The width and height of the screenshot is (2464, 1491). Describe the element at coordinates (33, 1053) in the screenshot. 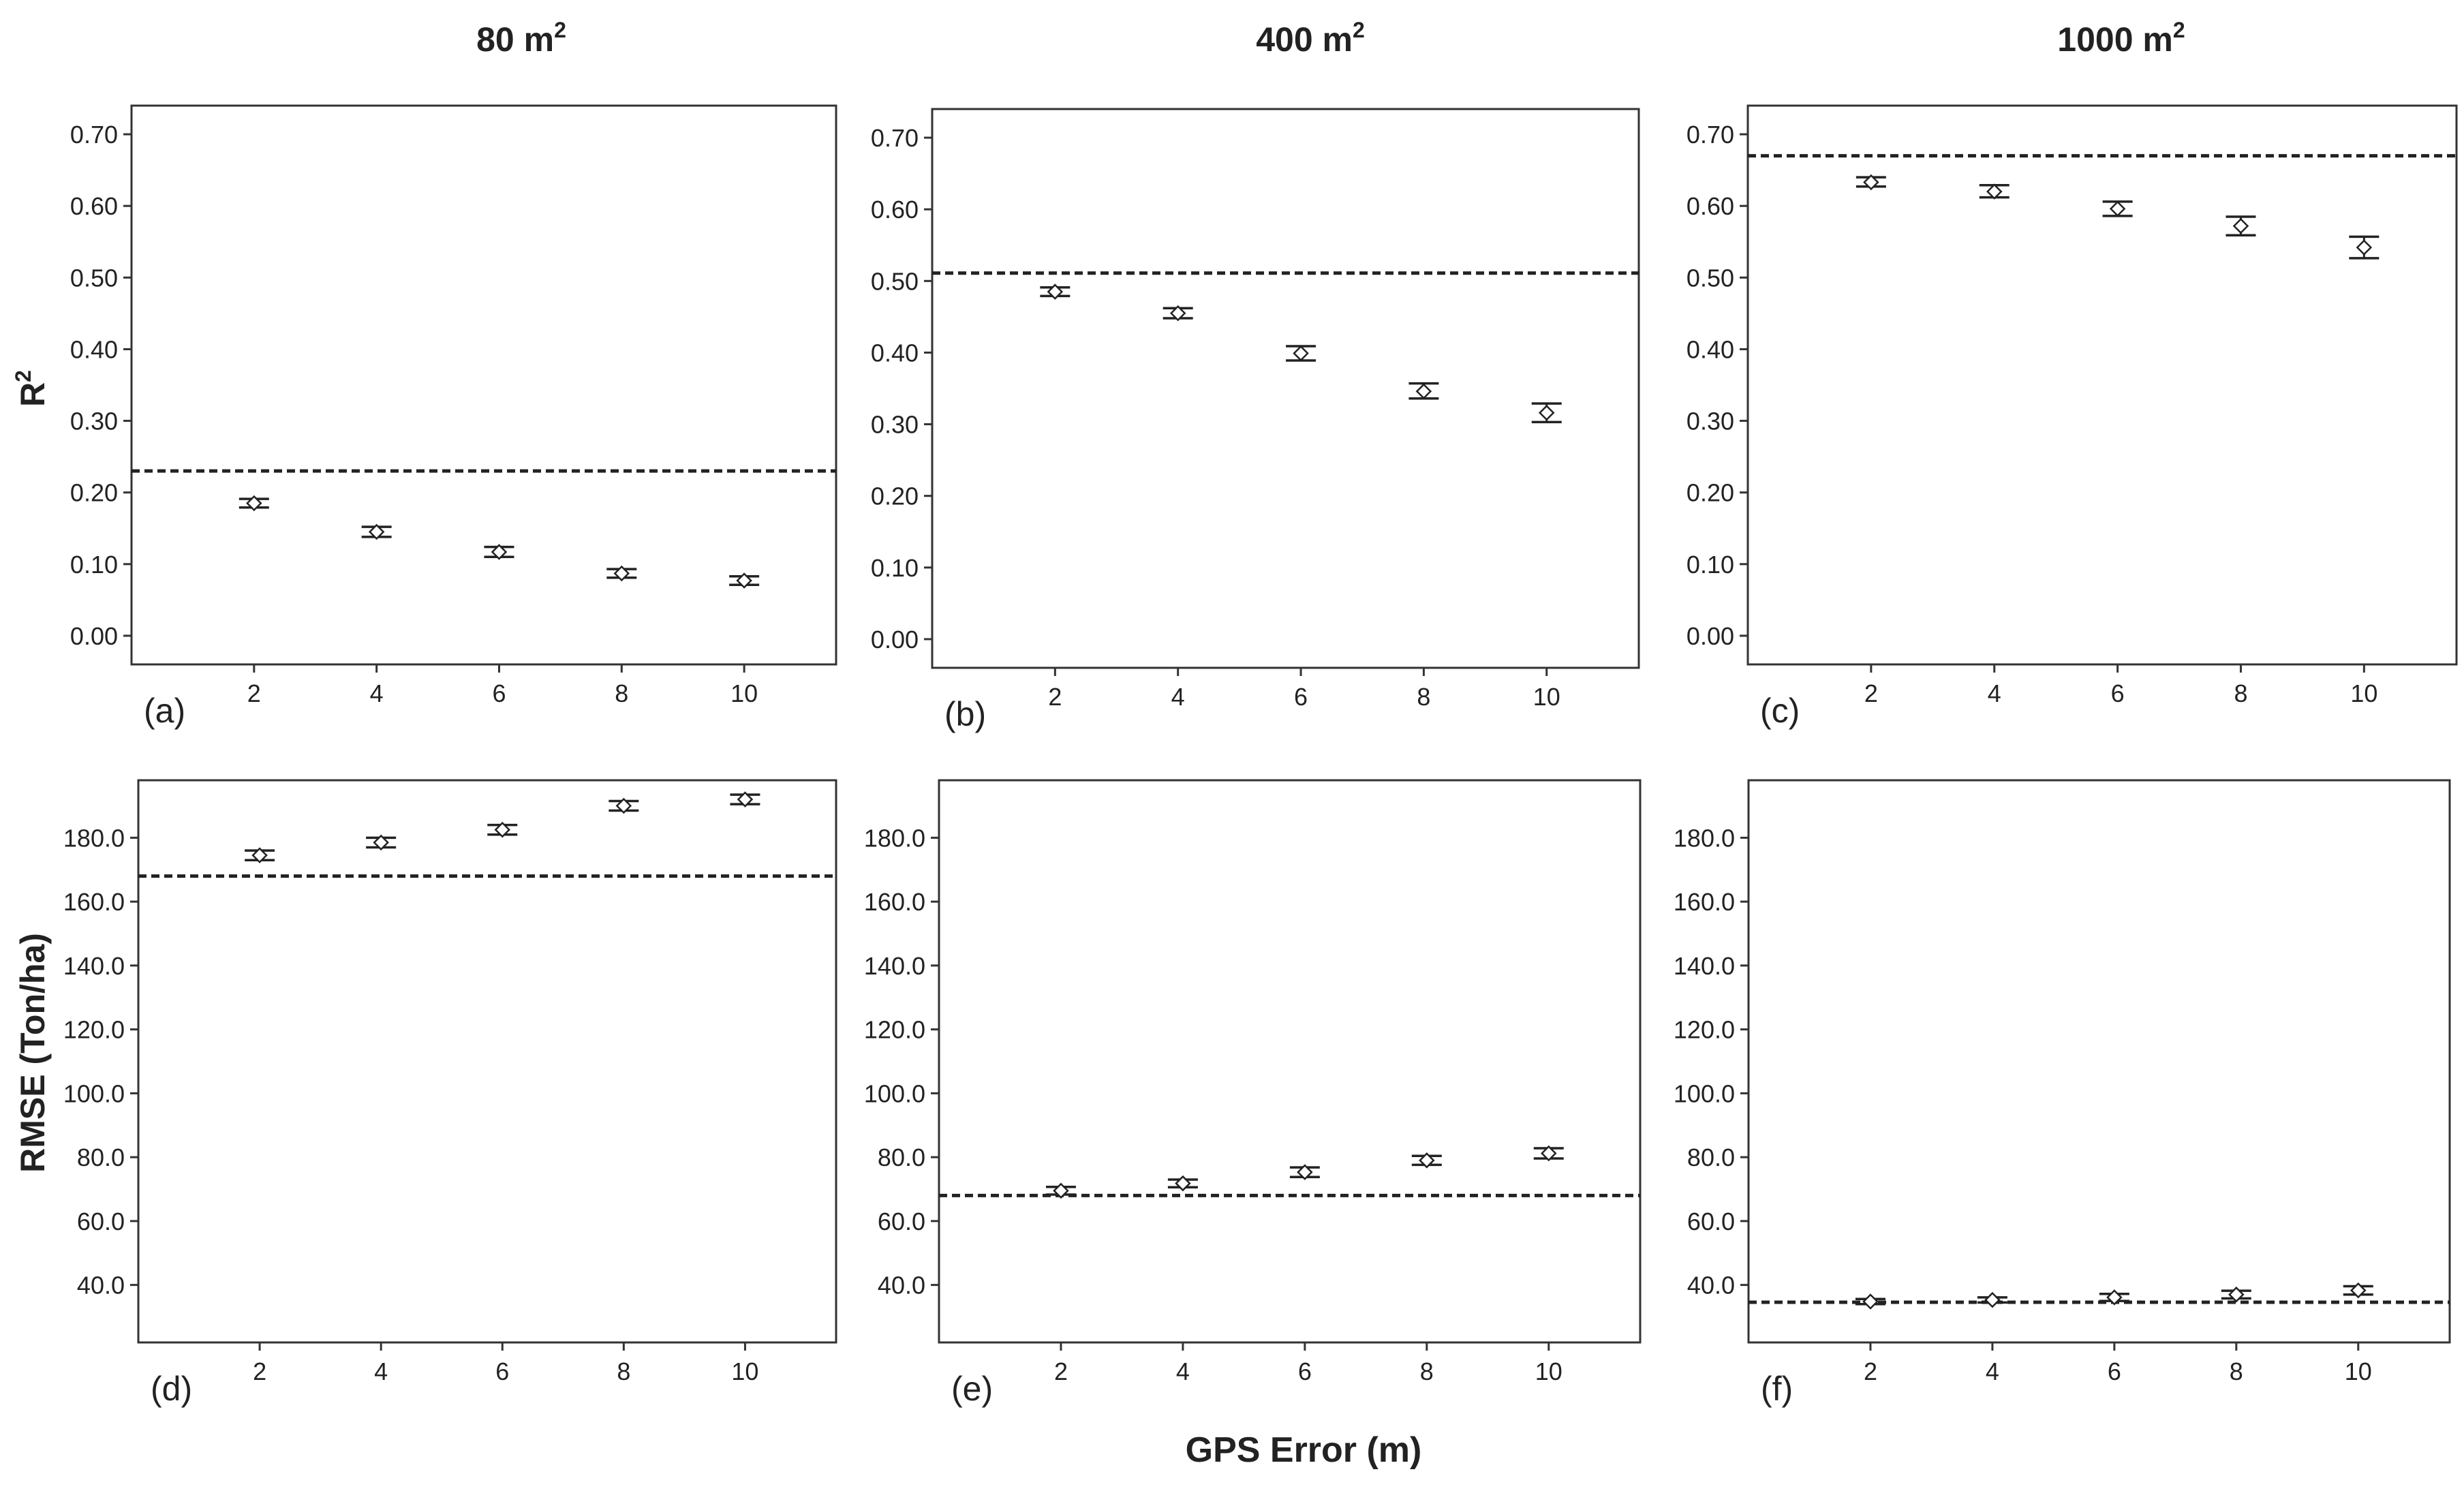

I see `row-label-rmse: RMSE (Ton/ha)` at that location.